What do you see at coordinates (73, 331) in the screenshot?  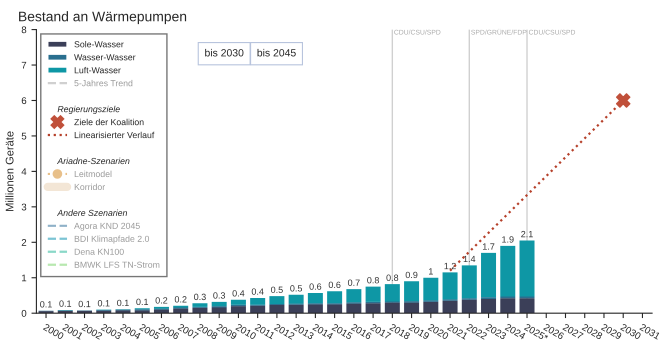 I see `x-tick-label: 2001` at bounding box center [73, 331].